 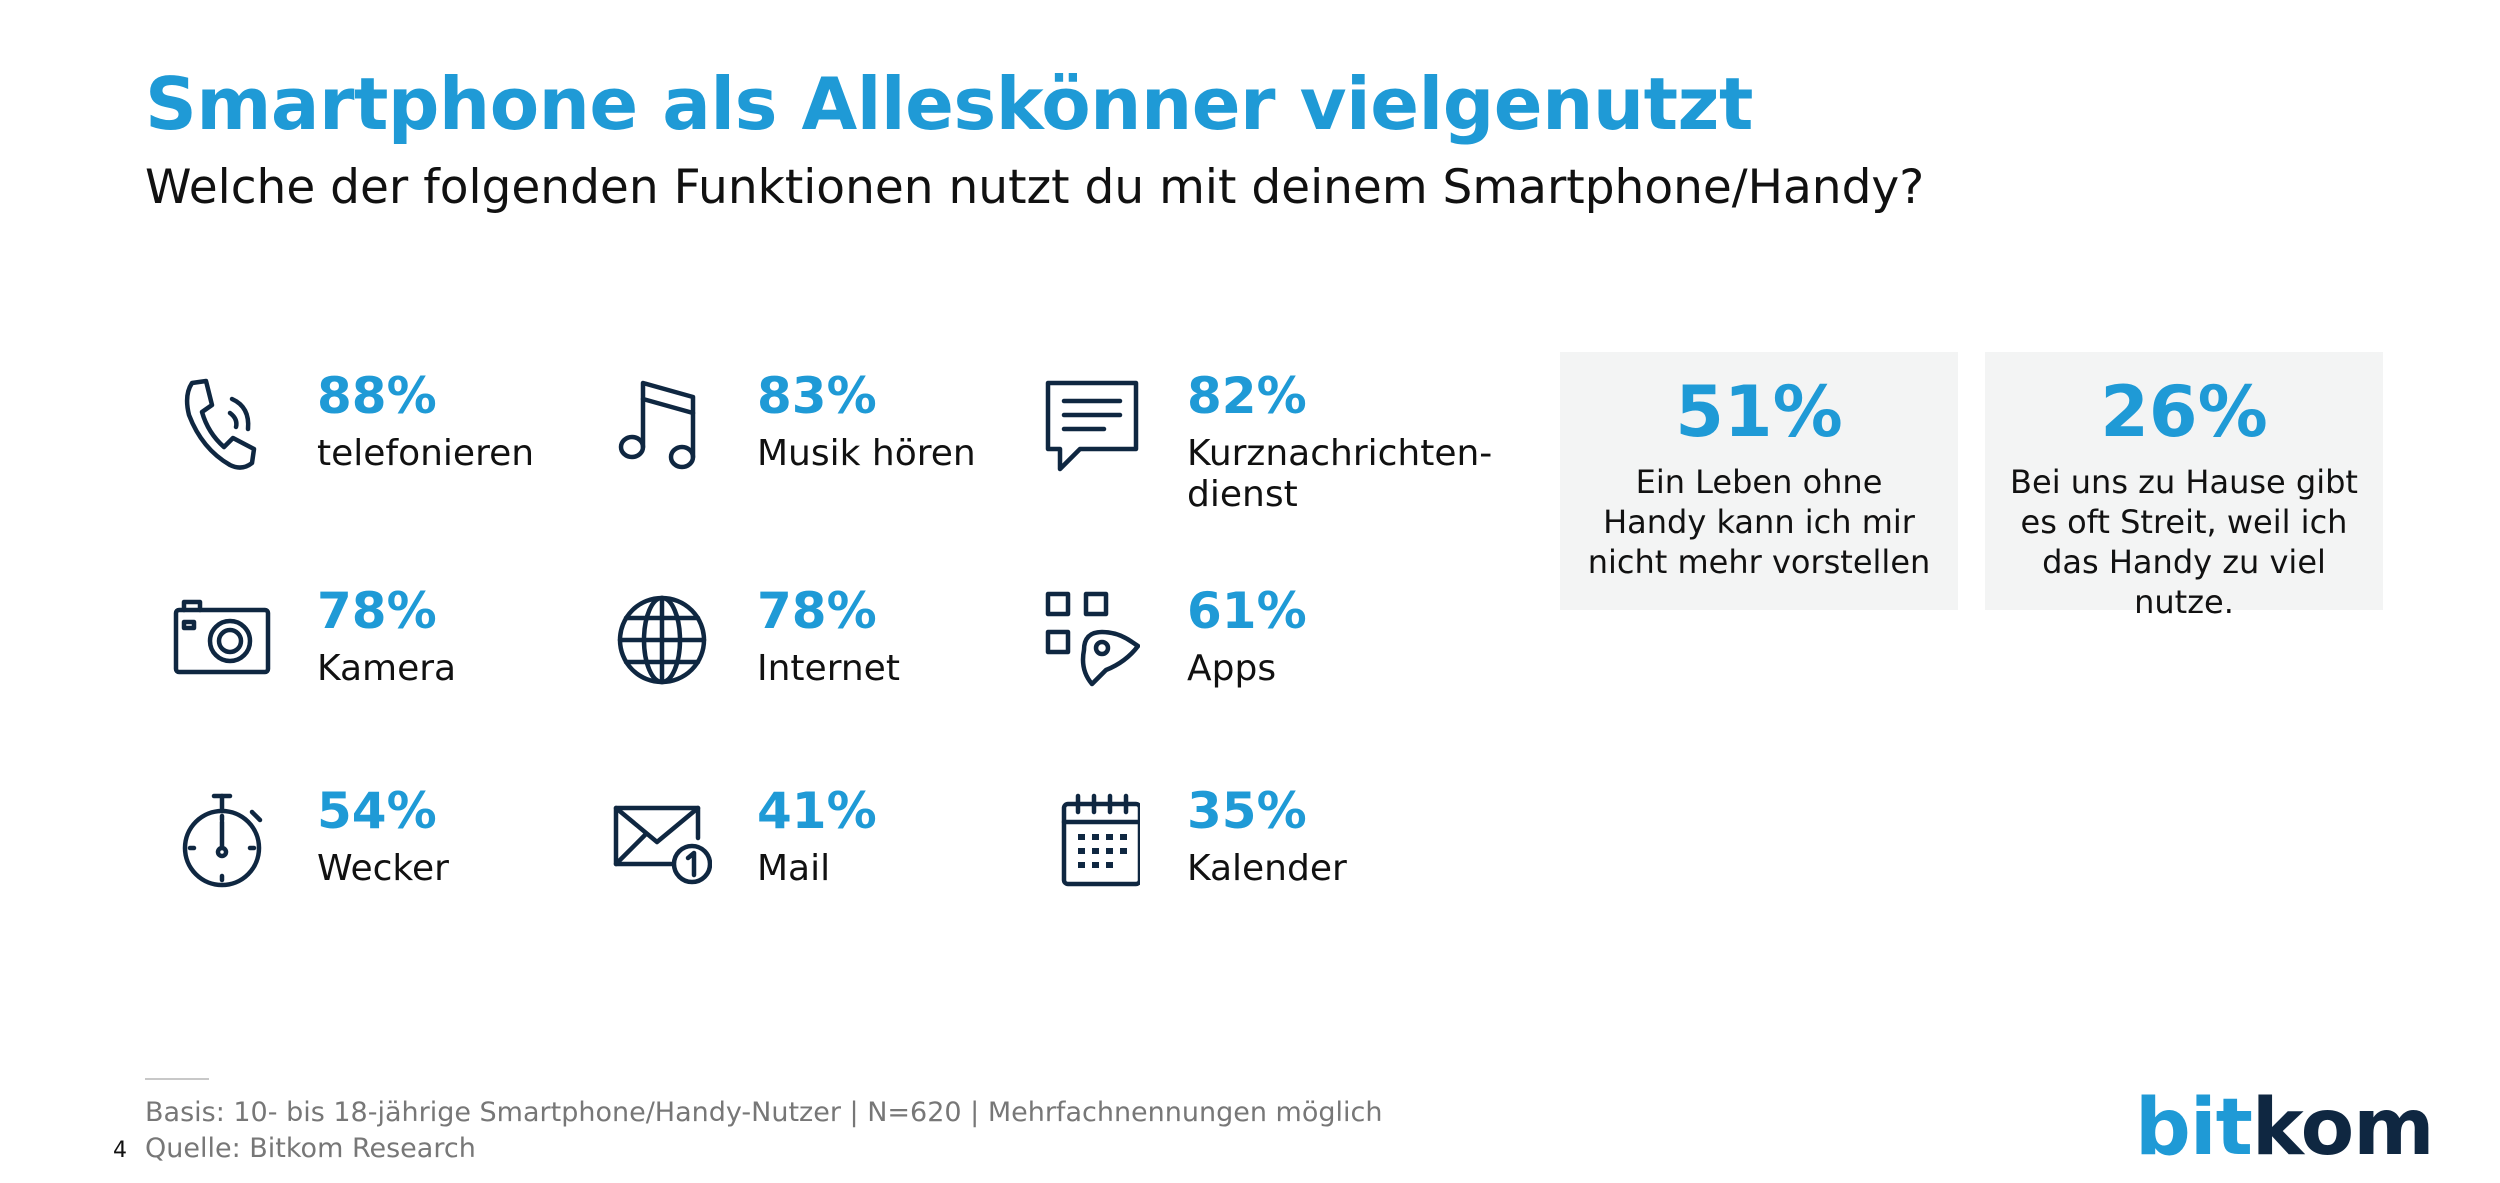 I want to click on stat-label-text: Kurznachrichten-dienst, so click(x=1340, y=474).